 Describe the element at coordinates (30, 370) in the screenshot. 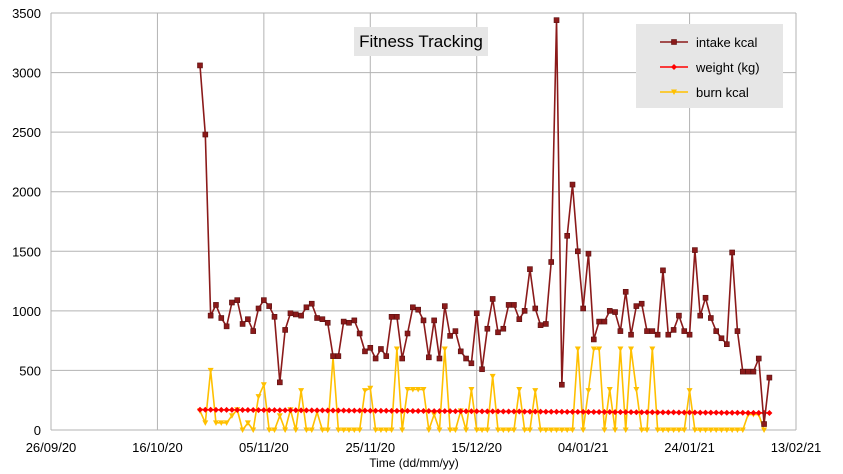

I see `y-tick-label: 500` at that location.